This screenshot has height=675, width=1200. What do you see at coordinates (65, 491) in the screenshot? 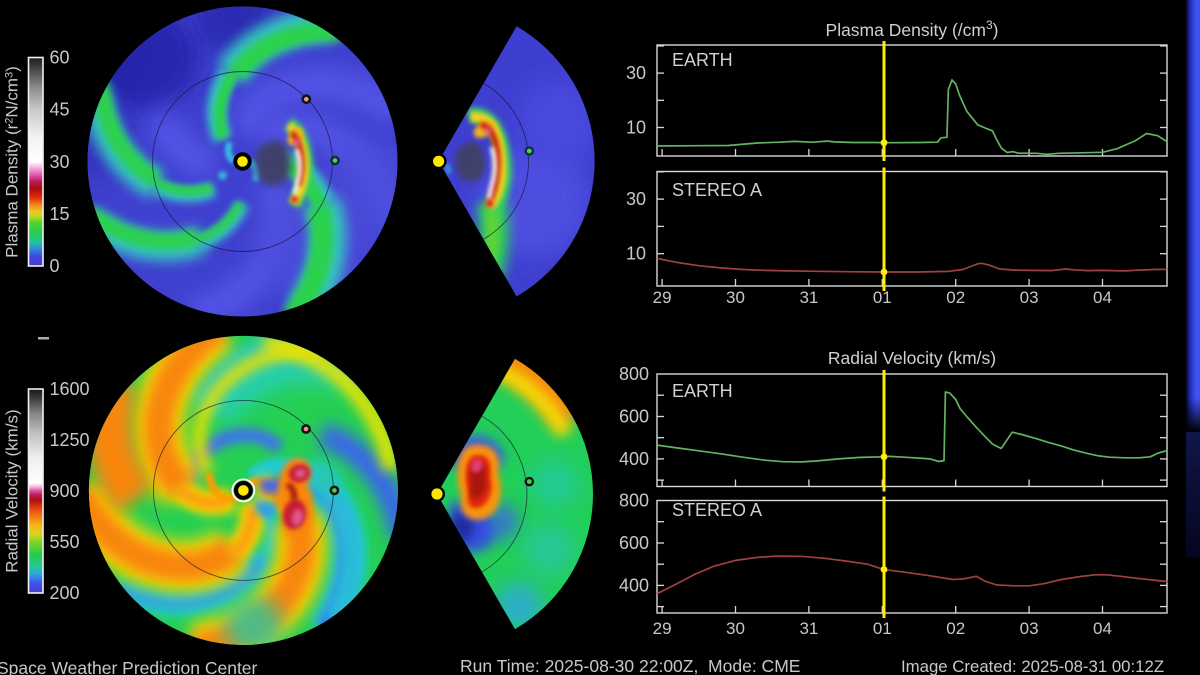
I see `svg-text: 900` at bounding box center [65, 491].